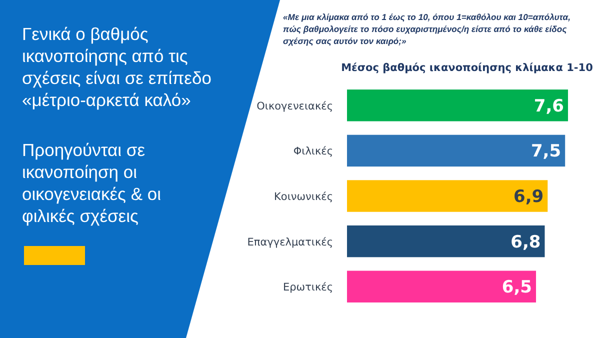  I want to click on data-label: 6,8, so click(525, 242).